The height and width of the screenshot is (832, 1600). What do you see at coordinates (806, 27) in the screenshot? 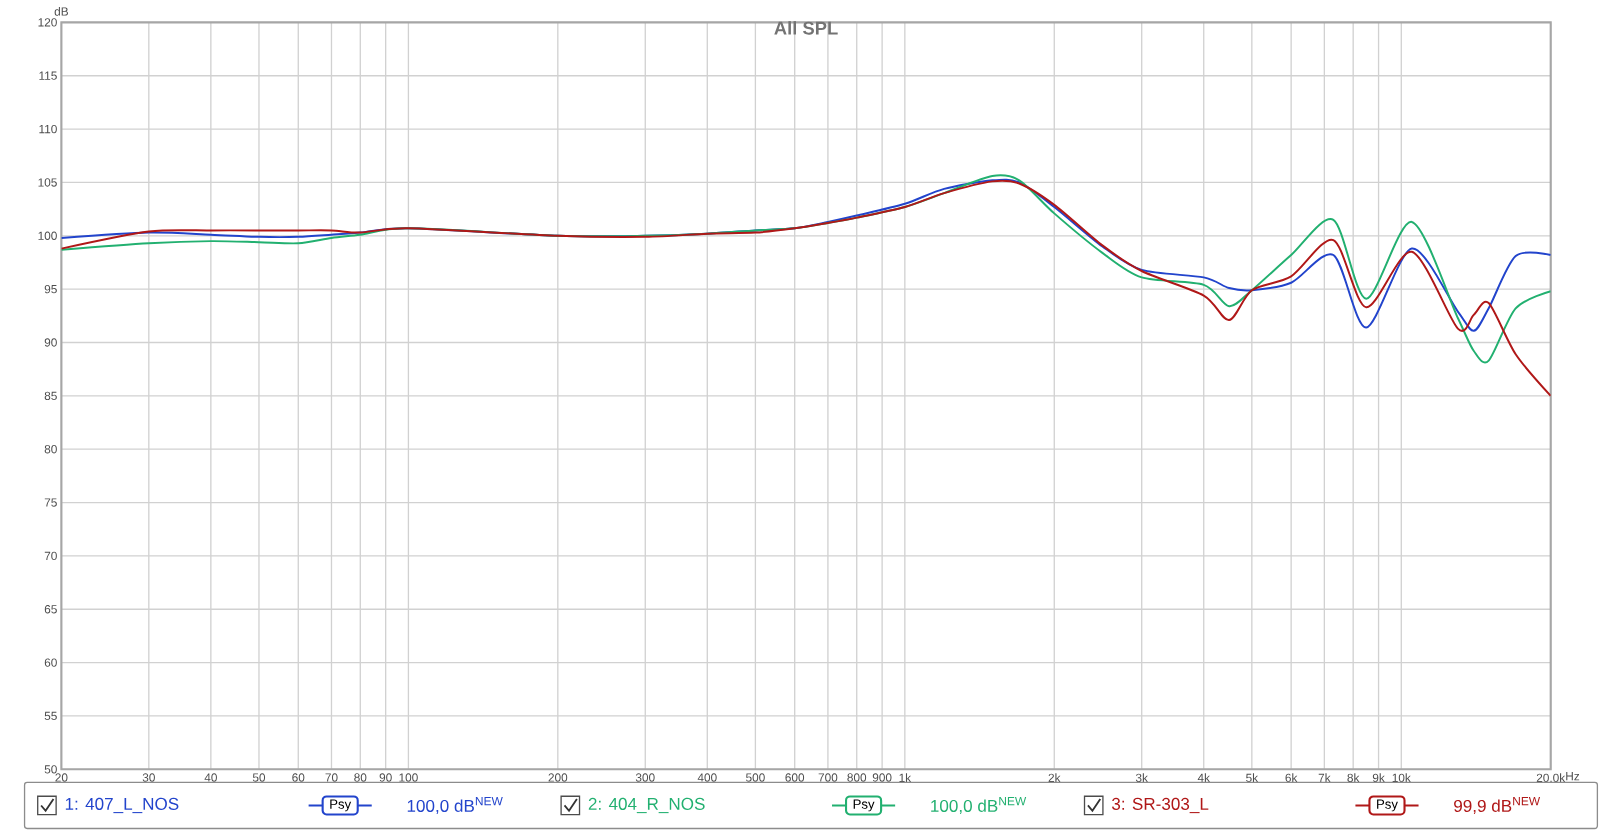
I see `chart-title: All SPL` at bounding box center [806, 27].